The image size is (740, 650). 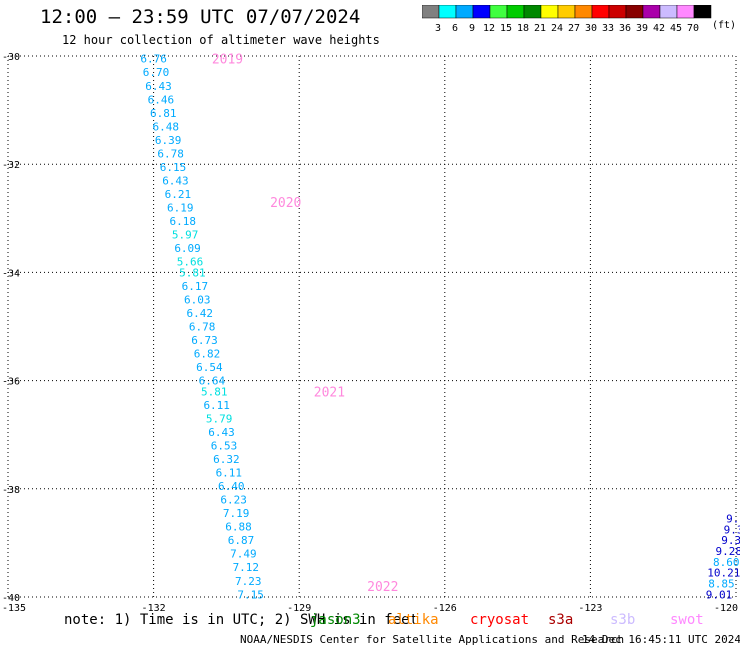 What do you see at coordinates (11, 165) in the screenshot?
I see `y-tick-label: -32` at bounding box center [11, 165].